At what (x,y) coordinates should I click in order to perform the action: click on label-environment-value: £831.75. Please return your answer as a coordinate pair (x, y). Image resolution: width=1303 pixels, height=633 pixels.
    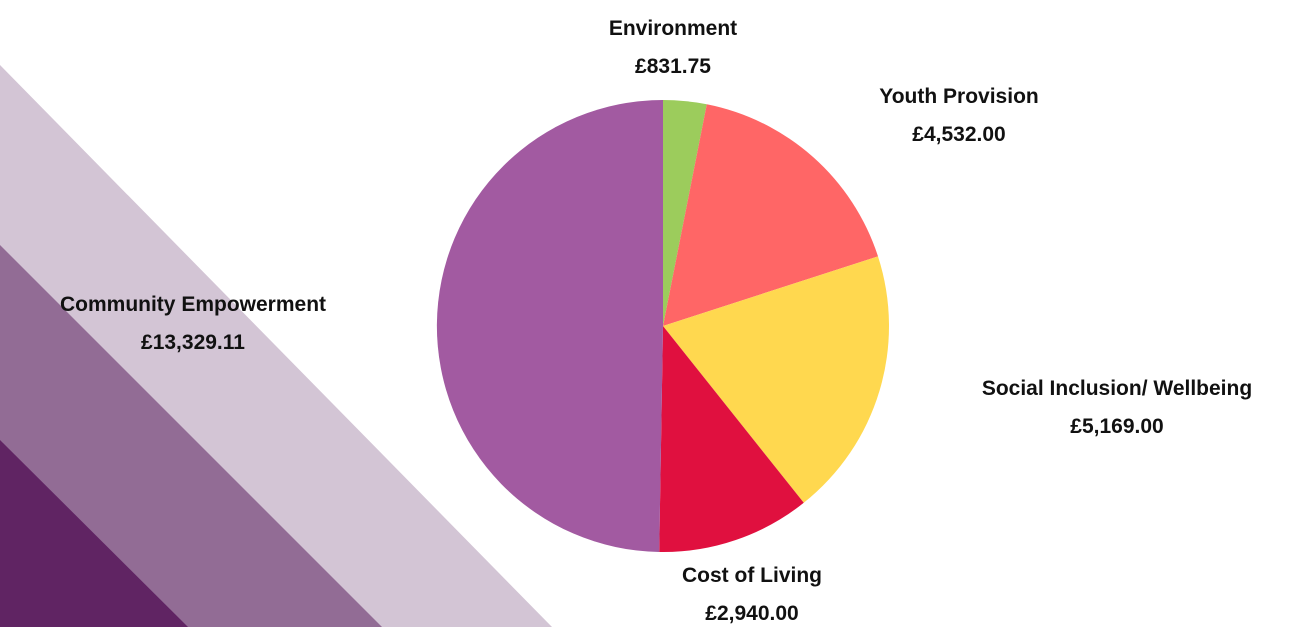
    Looking at the image, I should click on (673, 66).